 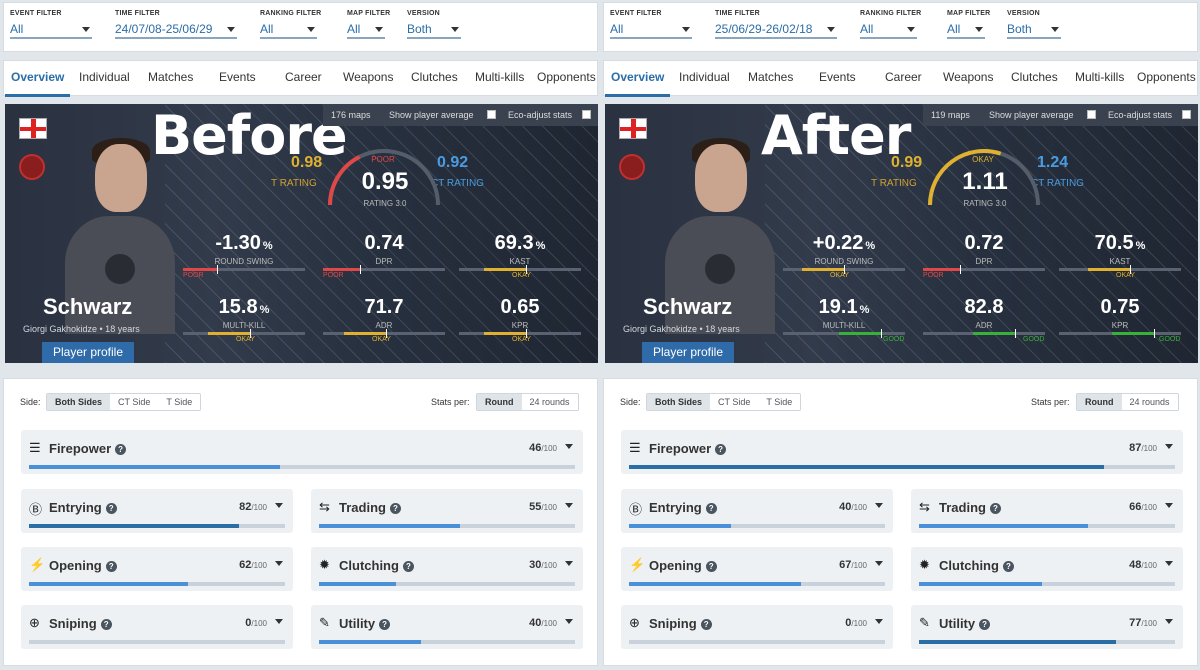 I want to click on role-card-entrying: Ⓑ Entrying? 82/100, so click(x=157, y=511).